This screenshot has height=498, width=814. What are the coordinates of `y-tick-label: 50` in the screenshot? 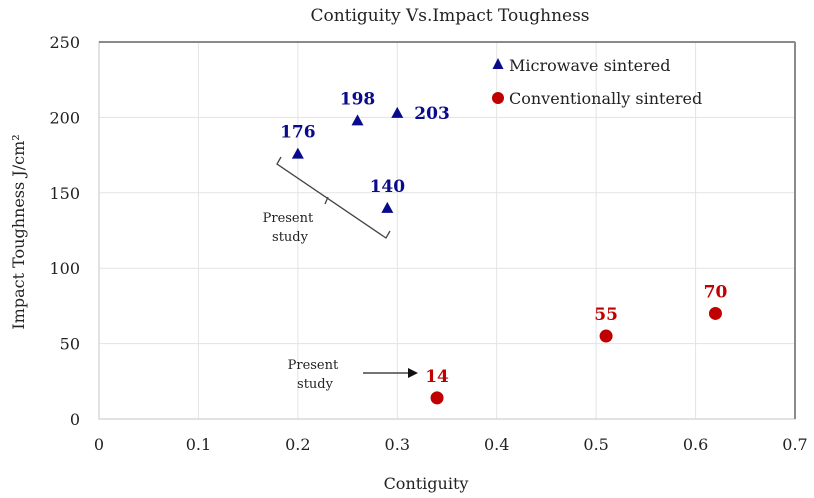 It's located at (70, 344).